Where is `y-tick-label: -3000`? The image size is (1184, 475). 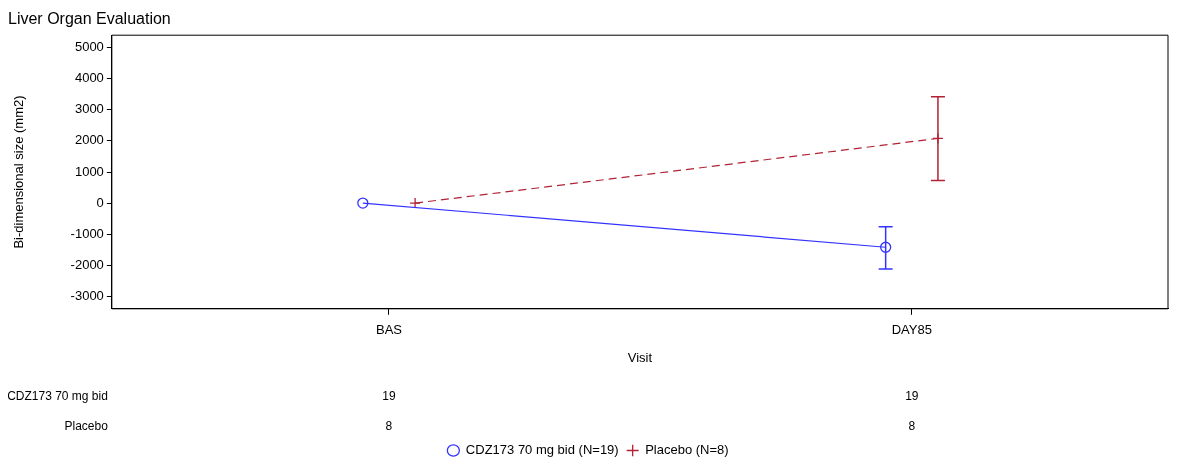
y-tick-label: -3000 is located at coordinates (87, 295).